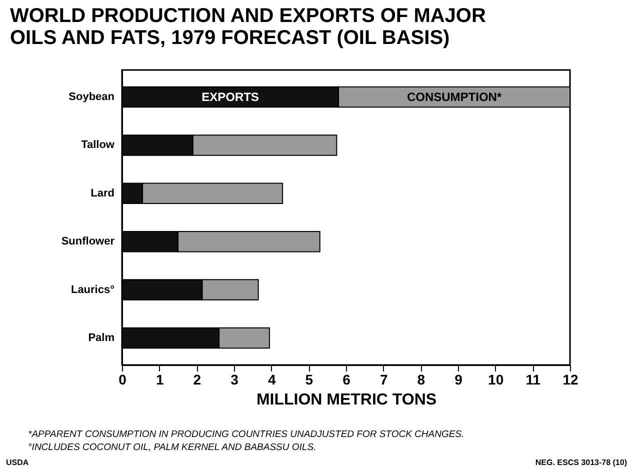 The height and width of the screenshot is (475, 633). What do you see at coordinates (173, 447) in the screenshot?
I see `text: °INCLUDES COCONUT OIL, PALM KERNEL AND BABASSU OILS.` at bounding box center [173, 447].